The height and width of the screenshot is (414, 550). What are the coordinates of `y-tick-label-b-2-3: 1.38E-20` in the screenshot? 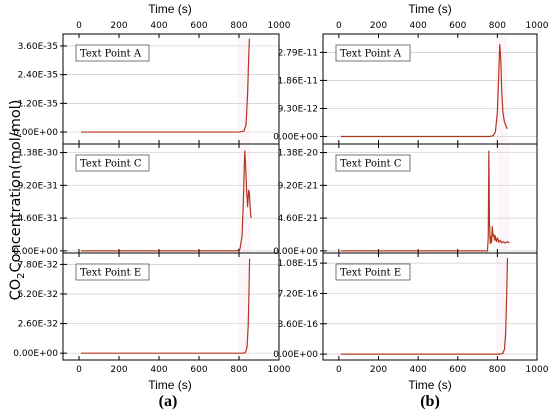 It's located at (298, 154).